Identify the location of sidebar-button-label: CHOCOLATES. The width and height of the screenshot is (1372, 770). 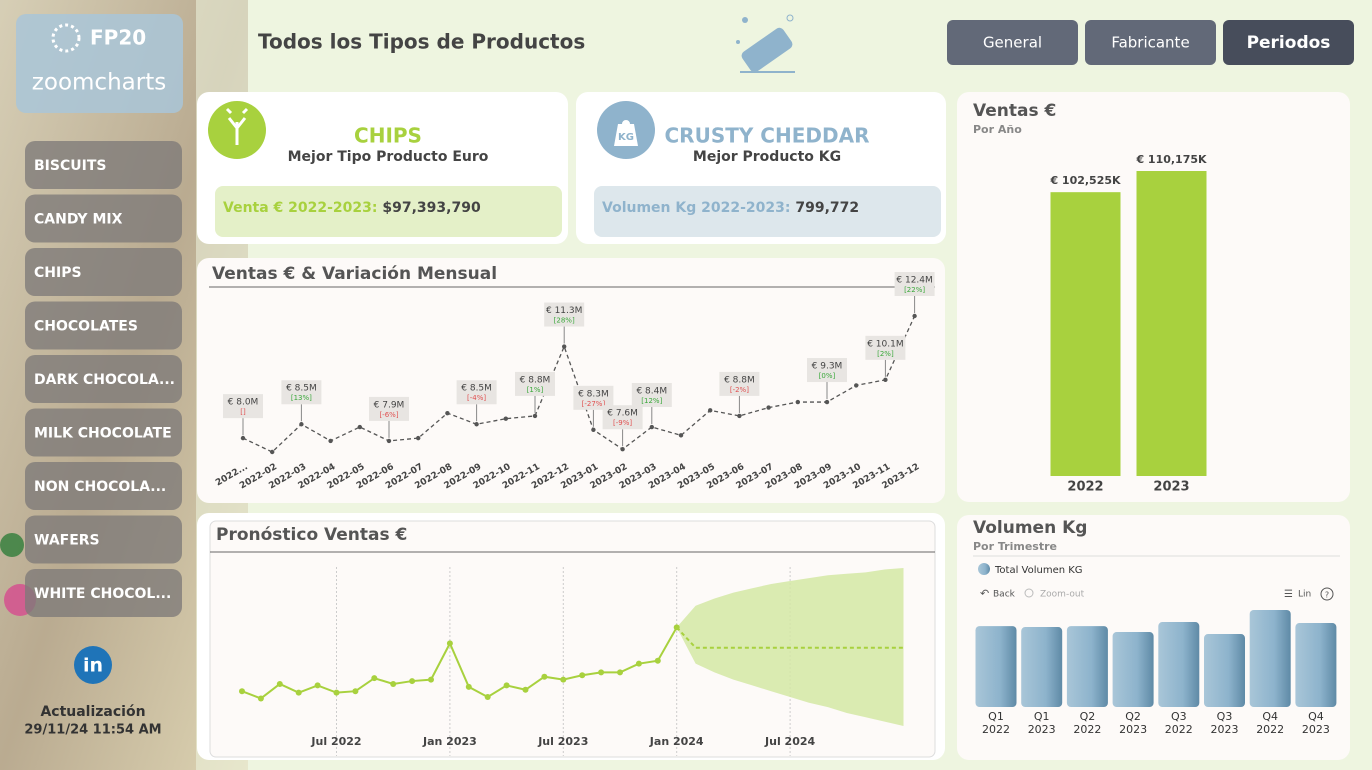
(86, 327).